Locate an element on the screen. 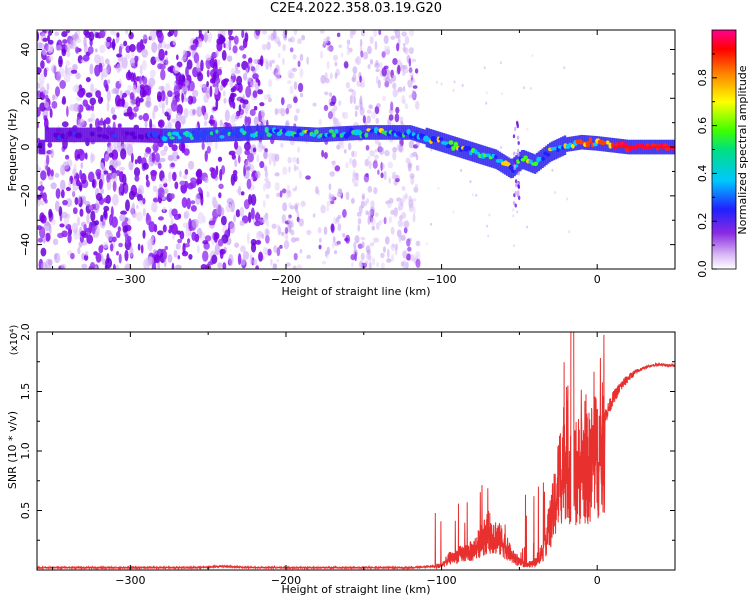 The image size is (750, 600). colorbar-ticks: 0.0 0.2 0.4 0.6 0.8 is located at coordinates (706, 165).